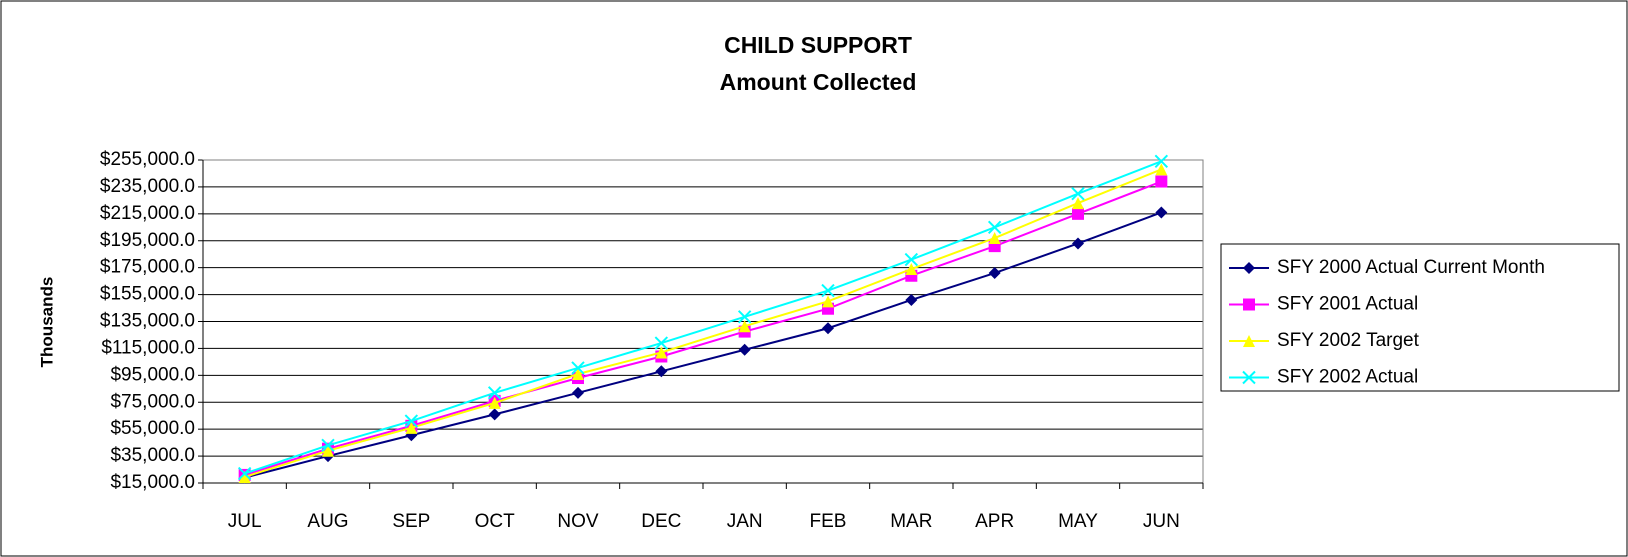  Describe the element at coordinates (411, 521) in the screenshot. I see `x-tick-label: SEP` at that location.